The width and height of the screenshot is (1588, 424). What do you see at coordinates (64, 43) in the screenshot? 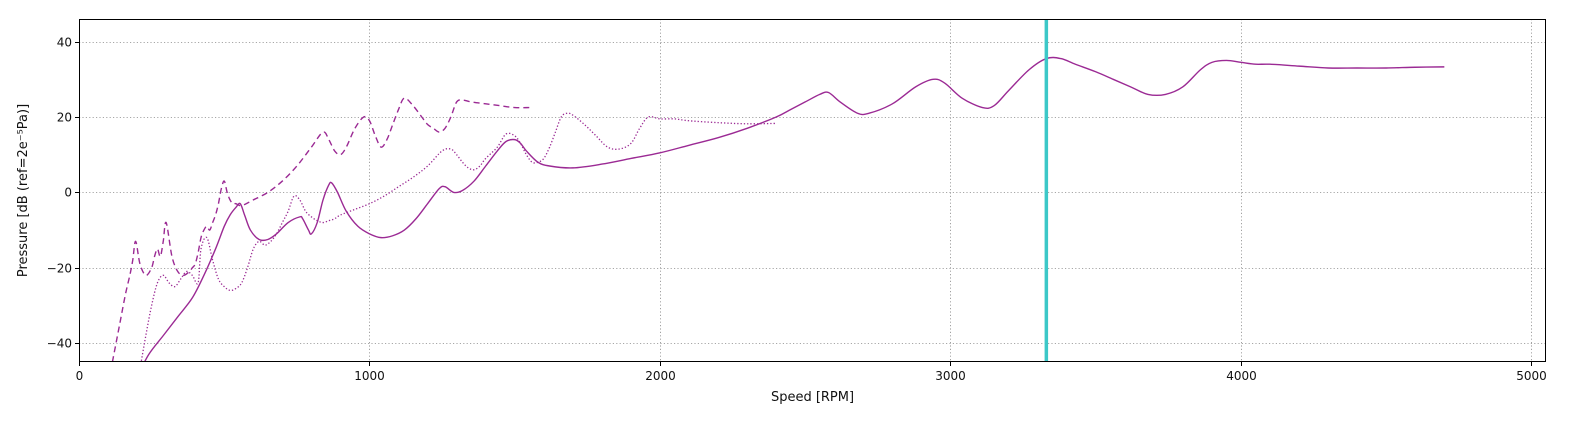
I see `y-tick-label: 40` at bounding box center [64, 43].